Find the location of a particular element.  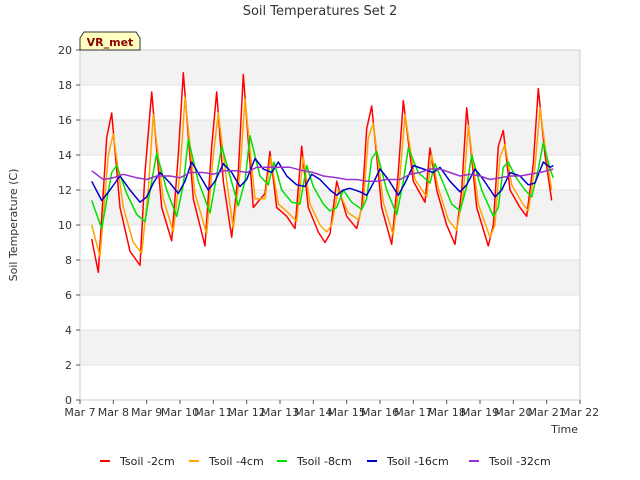

x-tick-label: Mar 21 is located at coordinates (547, 412).